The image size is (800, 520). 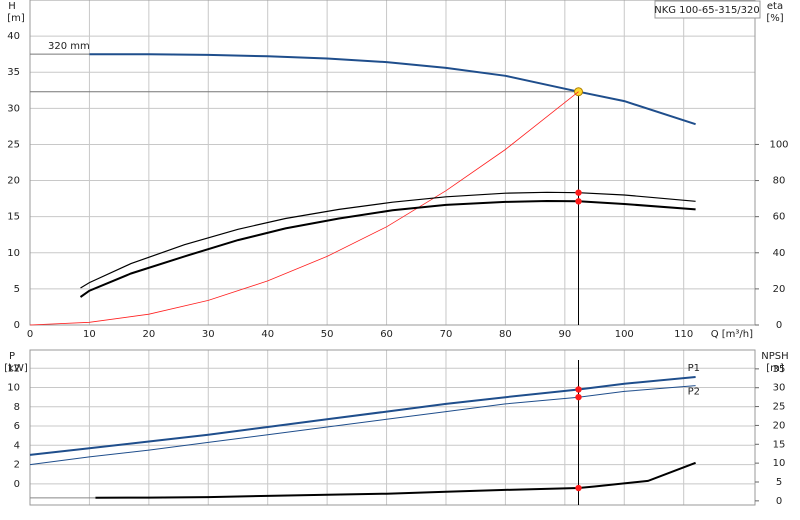 I want to click on y-tick-label: 5, so click(x=17, y=289).